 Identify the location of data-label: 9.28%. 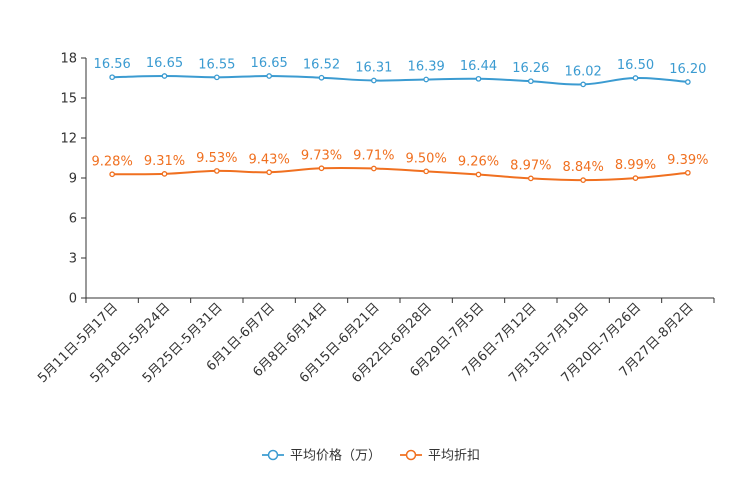
(112, 161).